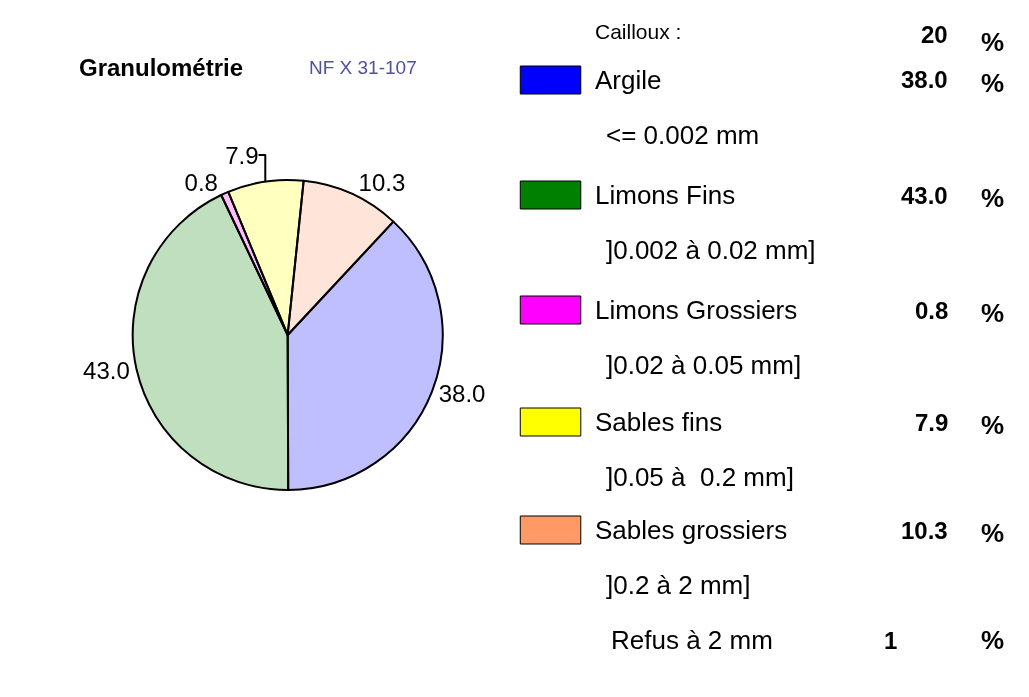 This screenshot has height=697, width=1029. What do you see at coordinates (628, 80) in the screenshot?
I see `legend-label: Argile` at bounding box center [628, 80].